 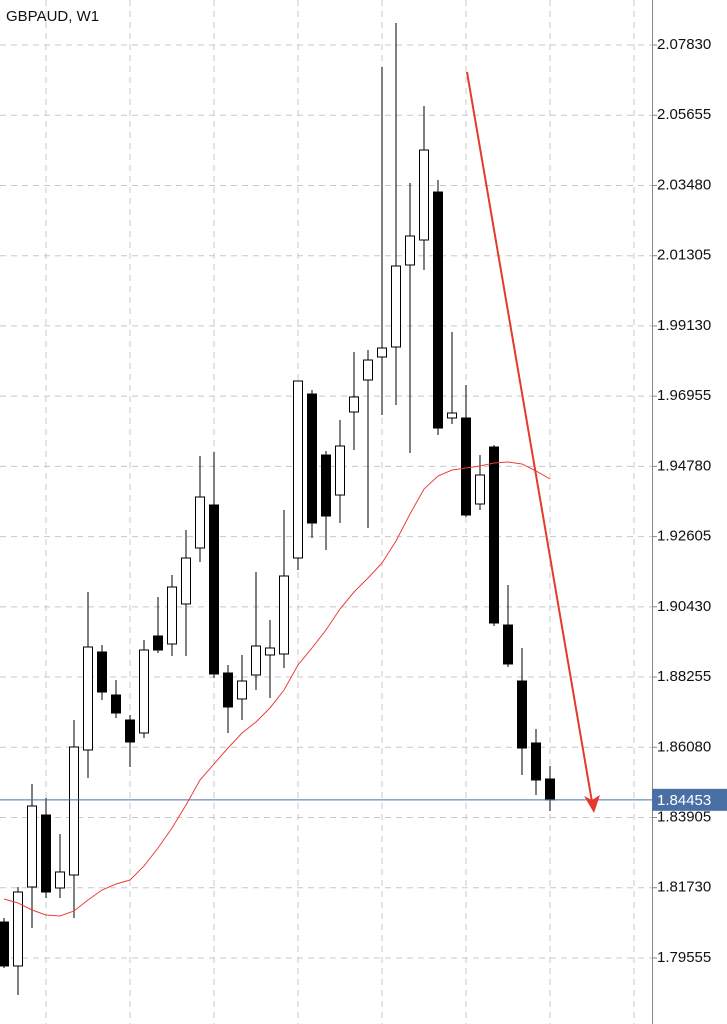 What do you see at coordinates (684, 800) in the screenshot?
I see `current-price-label: 1.84453` at bounding box center [684, 800].